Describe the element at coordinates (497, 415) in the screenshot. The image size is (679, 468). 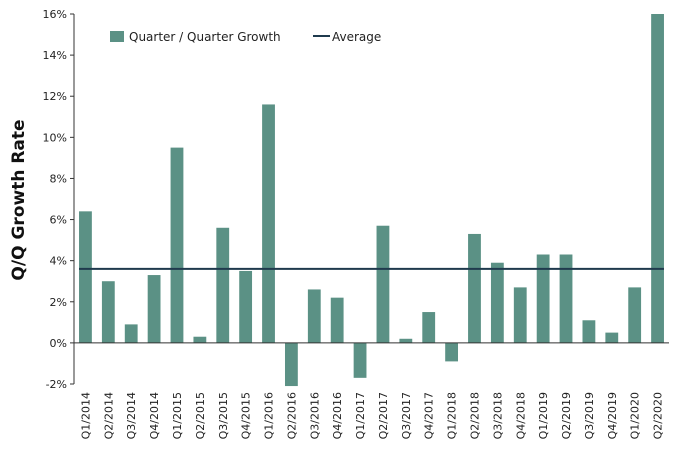
I see `x-tick-label: Q3/2018` at that location.